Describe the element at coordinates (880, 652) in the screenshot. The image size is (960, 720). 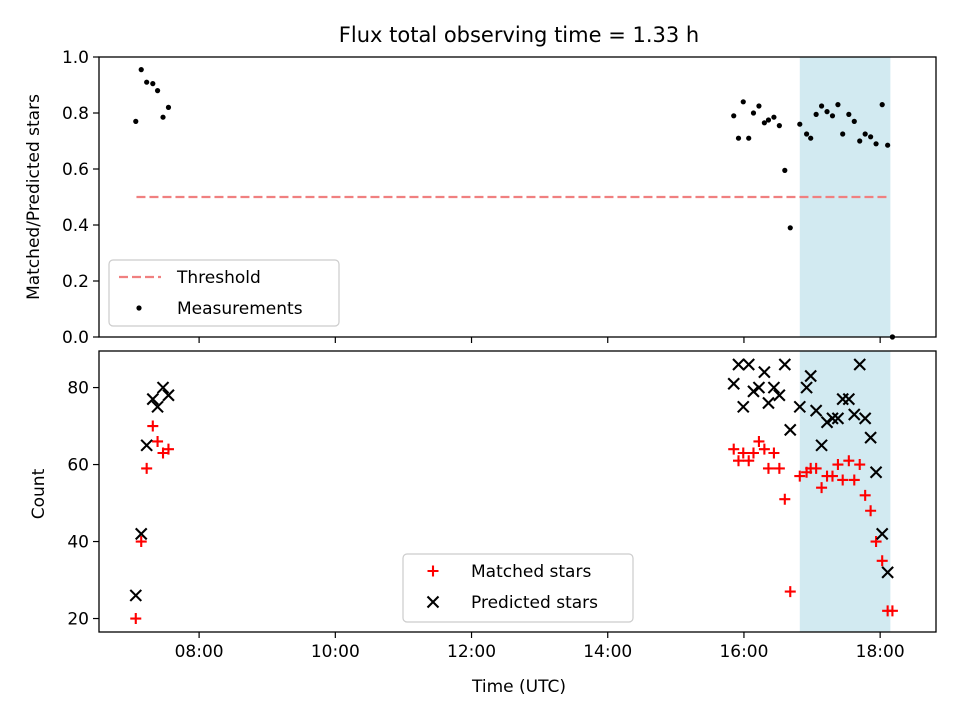
I see `x-tick-label: 18:00` at that location.